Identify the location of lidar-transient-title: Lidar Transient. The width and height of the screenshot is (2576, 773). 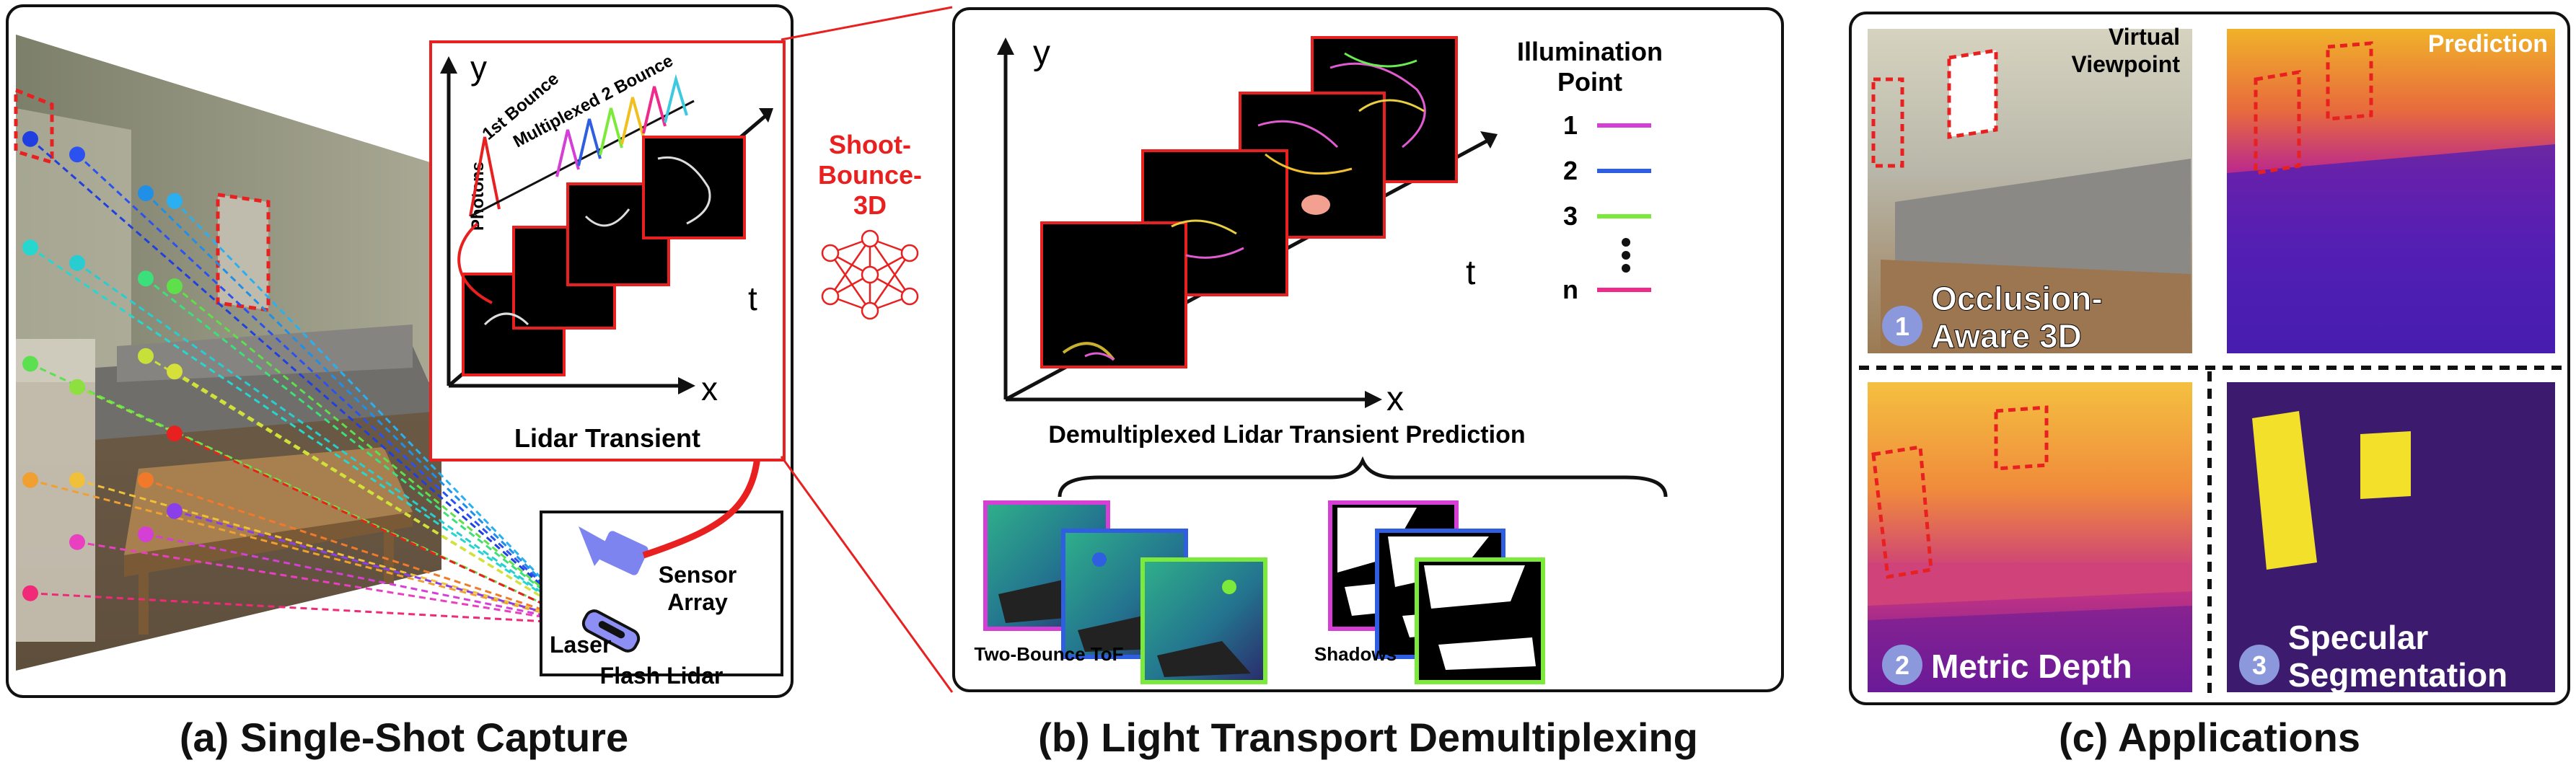
(607, 438).